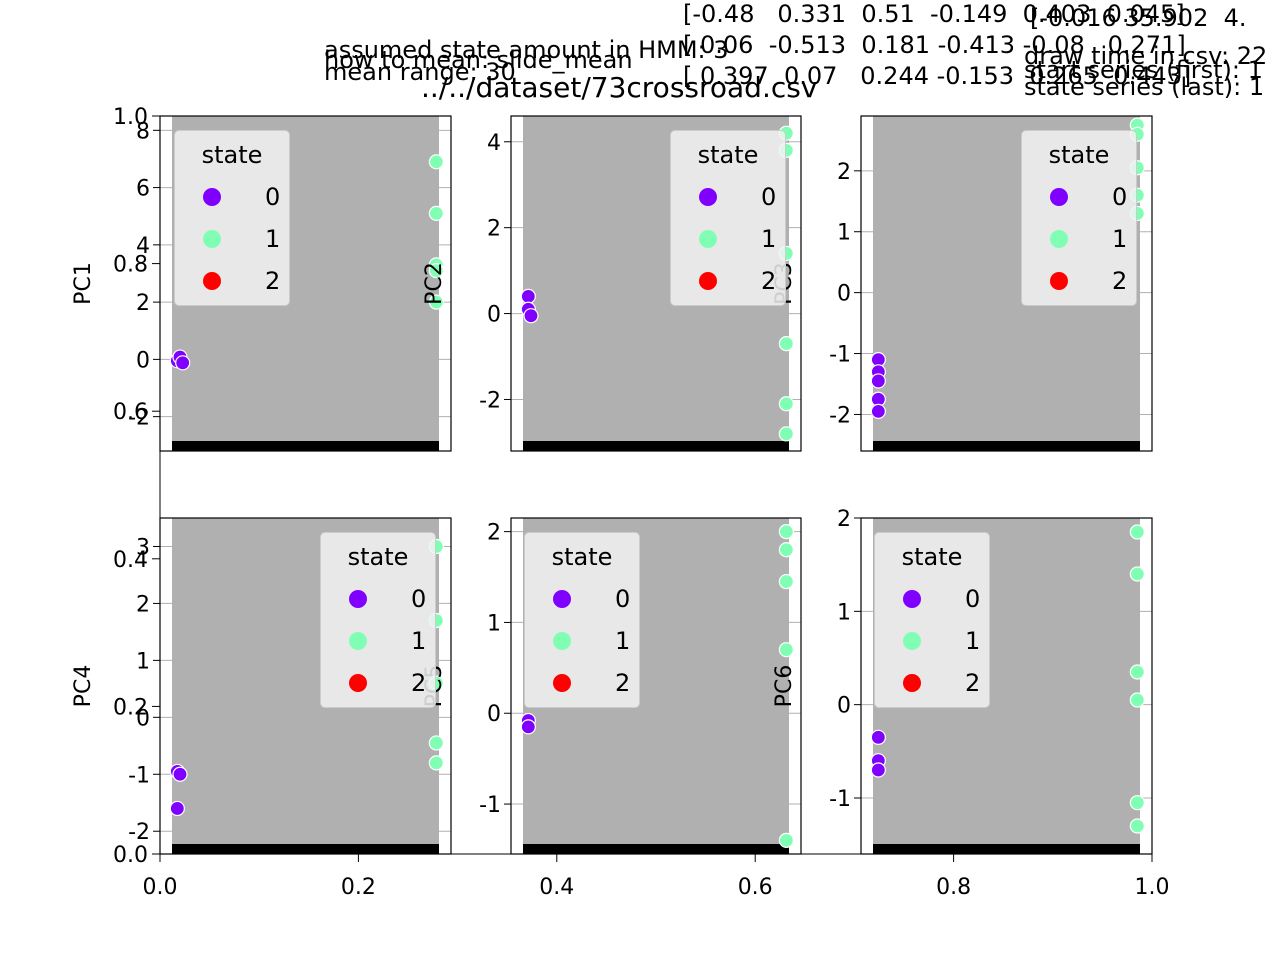 The height and width of the screenshot is (960, 1280). Describe the element at coordinates (160, 887) in the screenshot. I see `overlay-xtick-label: 0.0` at that location.